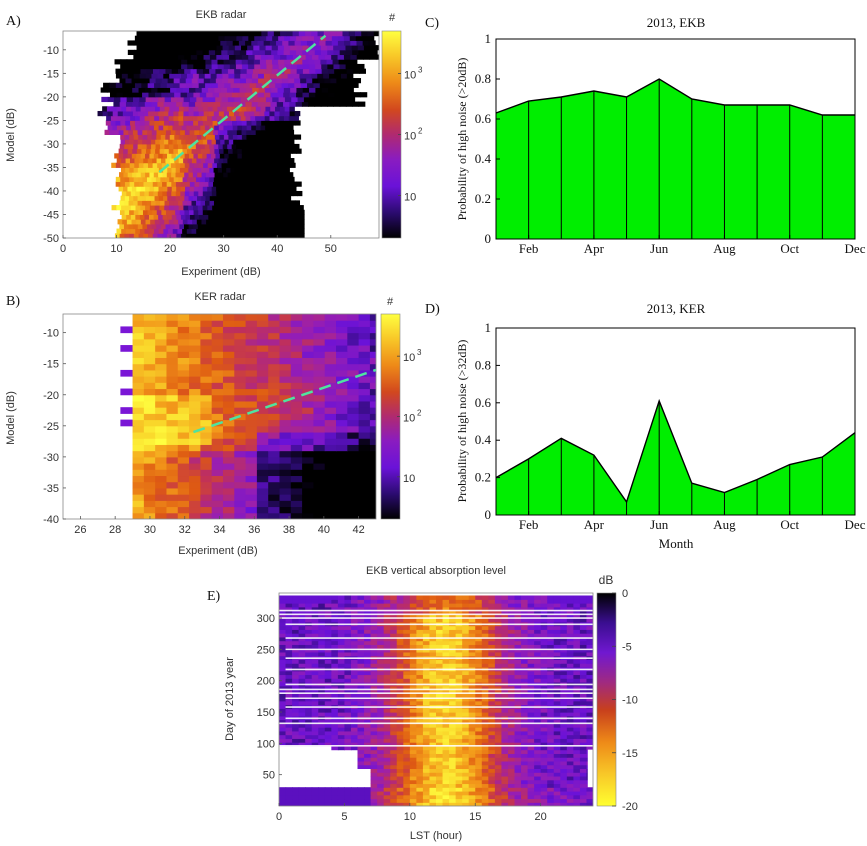 Image resolution: width=867 pixels, height=846 pixels. Describe the element at coordinates (115, 530) in the screenshot. I see `panel-b-xtick-label: 28` at that location.